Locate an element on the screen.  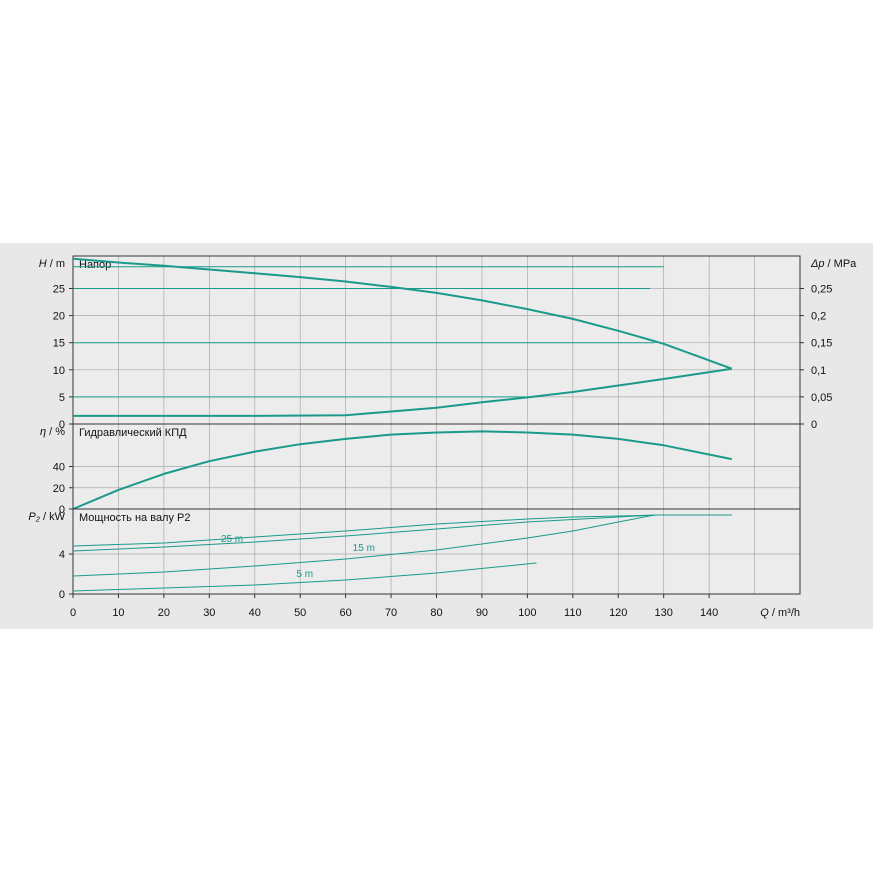
x-tick-label: 60 is located at coordinates (346, 613).